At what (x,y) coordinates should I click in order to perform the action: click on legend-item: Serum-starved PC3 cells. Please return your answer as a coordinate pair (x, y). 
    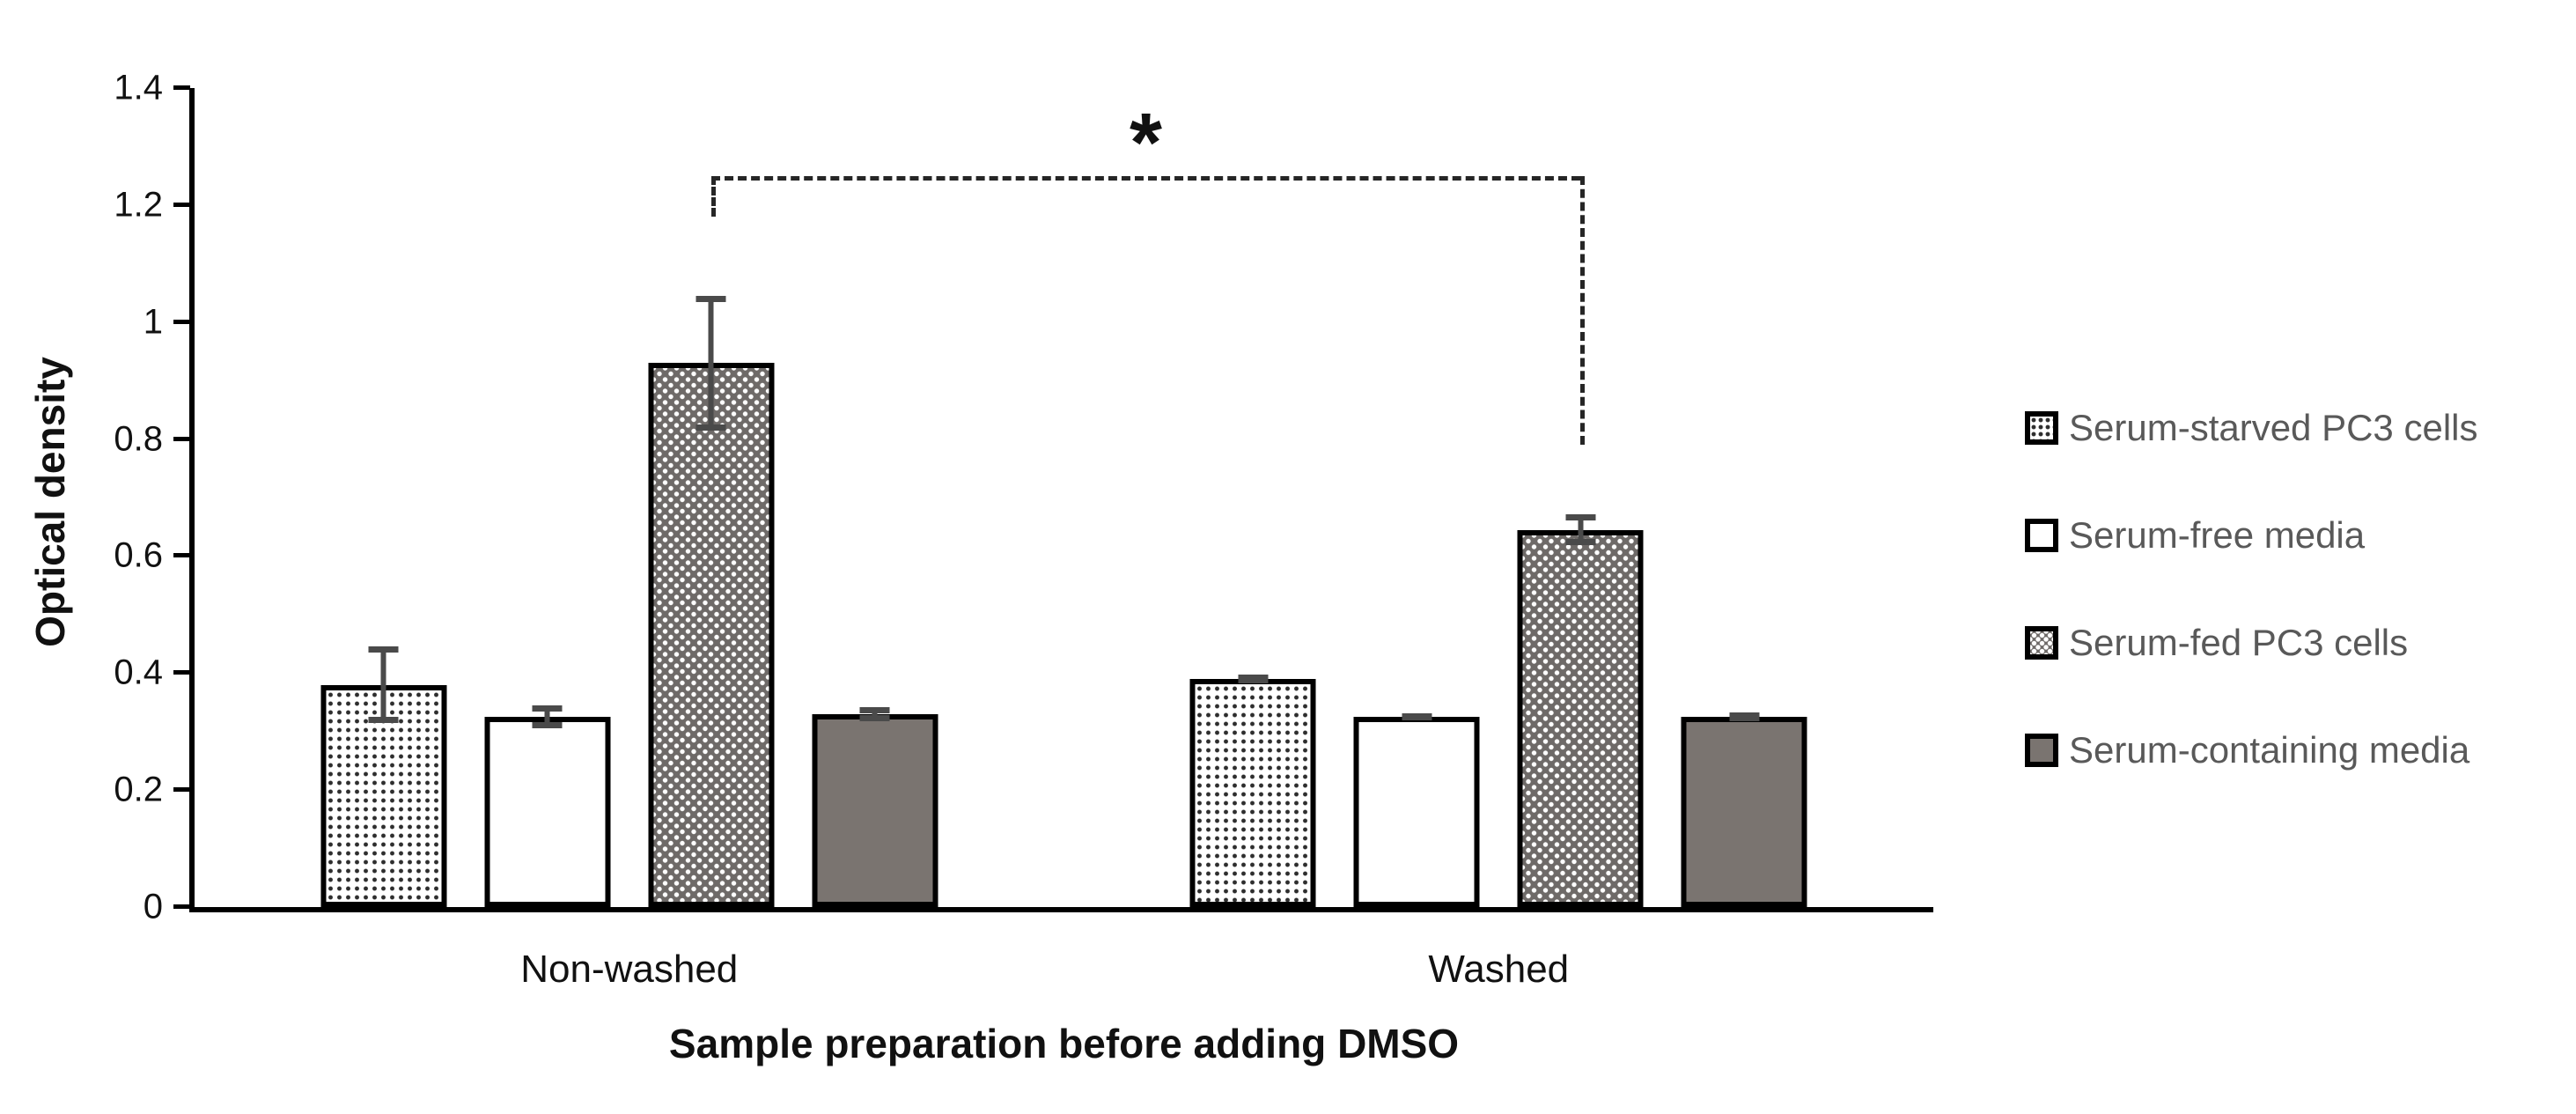
    Looking at the image, I should click on (2251, 428).